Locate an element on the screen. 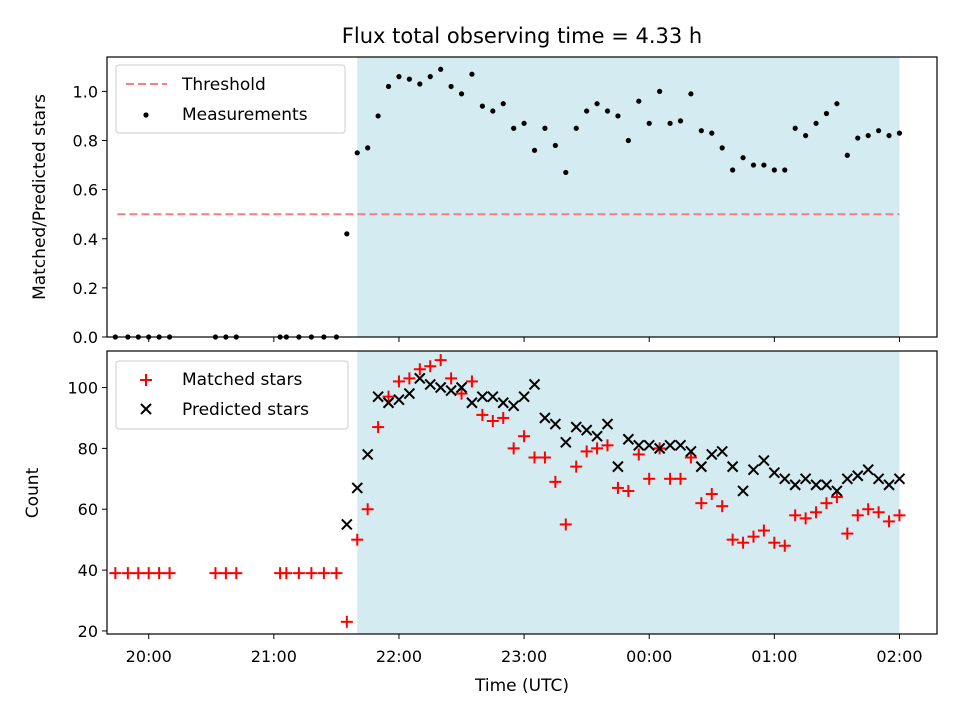 This screenshot has width=960, height=720. bottom-legend: Matched stars Predicted stars is located at coordinates (232, 395).